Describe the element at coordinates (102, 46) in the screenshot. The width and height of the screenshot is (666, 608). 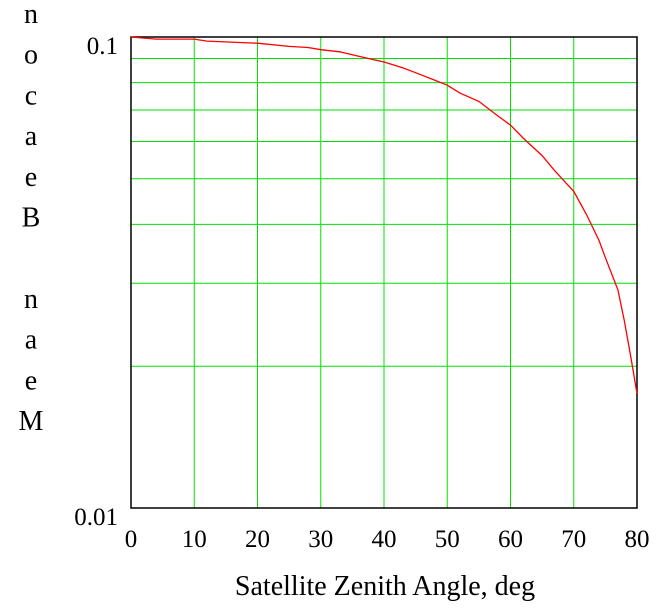
I see `y-tick-label: 0.1` at that location.